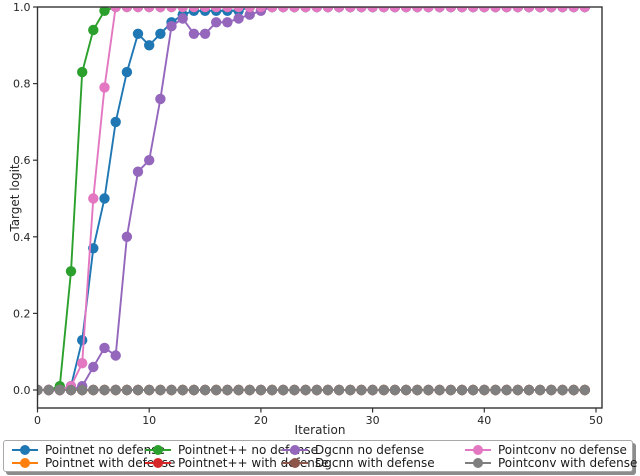  I want to click on x-axis-label: Iteration, so click(320, 430).